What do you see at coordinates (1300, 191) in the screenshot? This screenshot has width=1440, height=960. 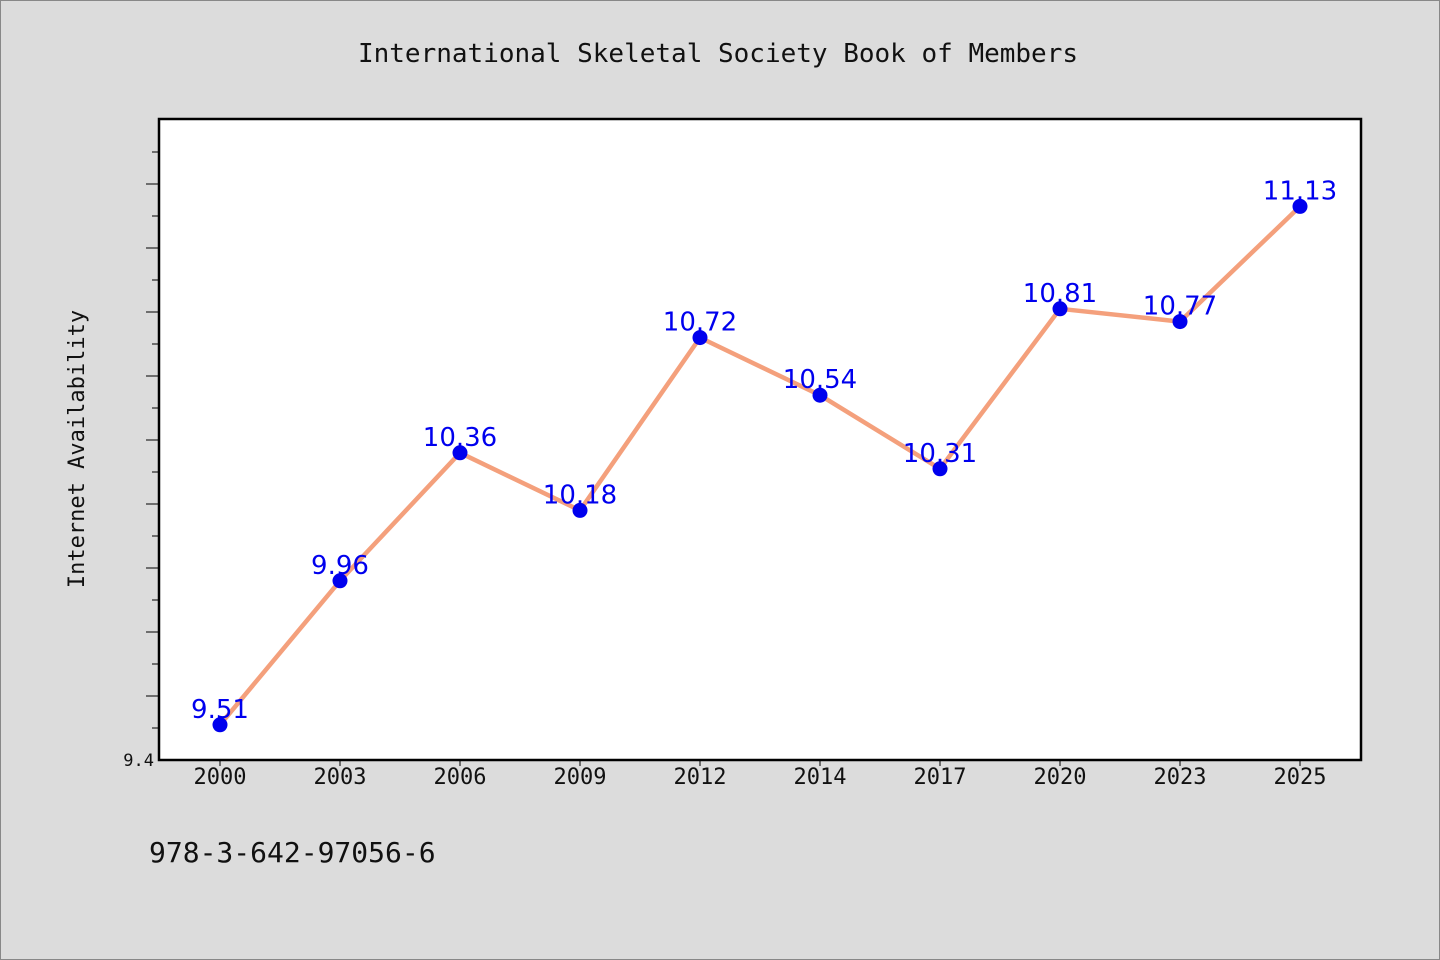 I see `data-label: 11.13` at bounding box center [1300, 191].